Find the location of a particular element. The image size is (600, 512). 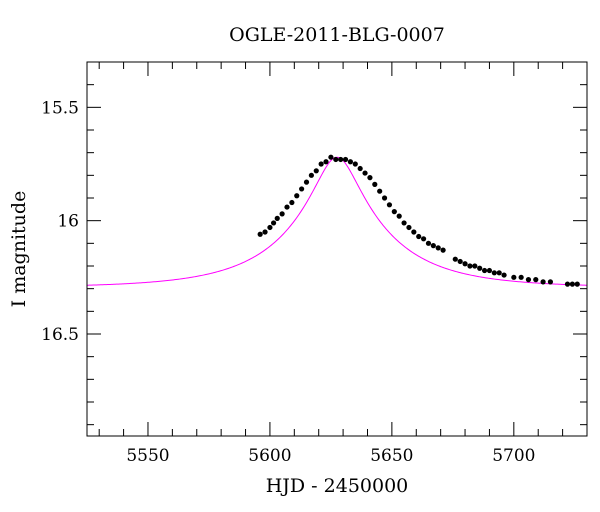

y-tick-label: 16 is located at coordinates (68, 222).